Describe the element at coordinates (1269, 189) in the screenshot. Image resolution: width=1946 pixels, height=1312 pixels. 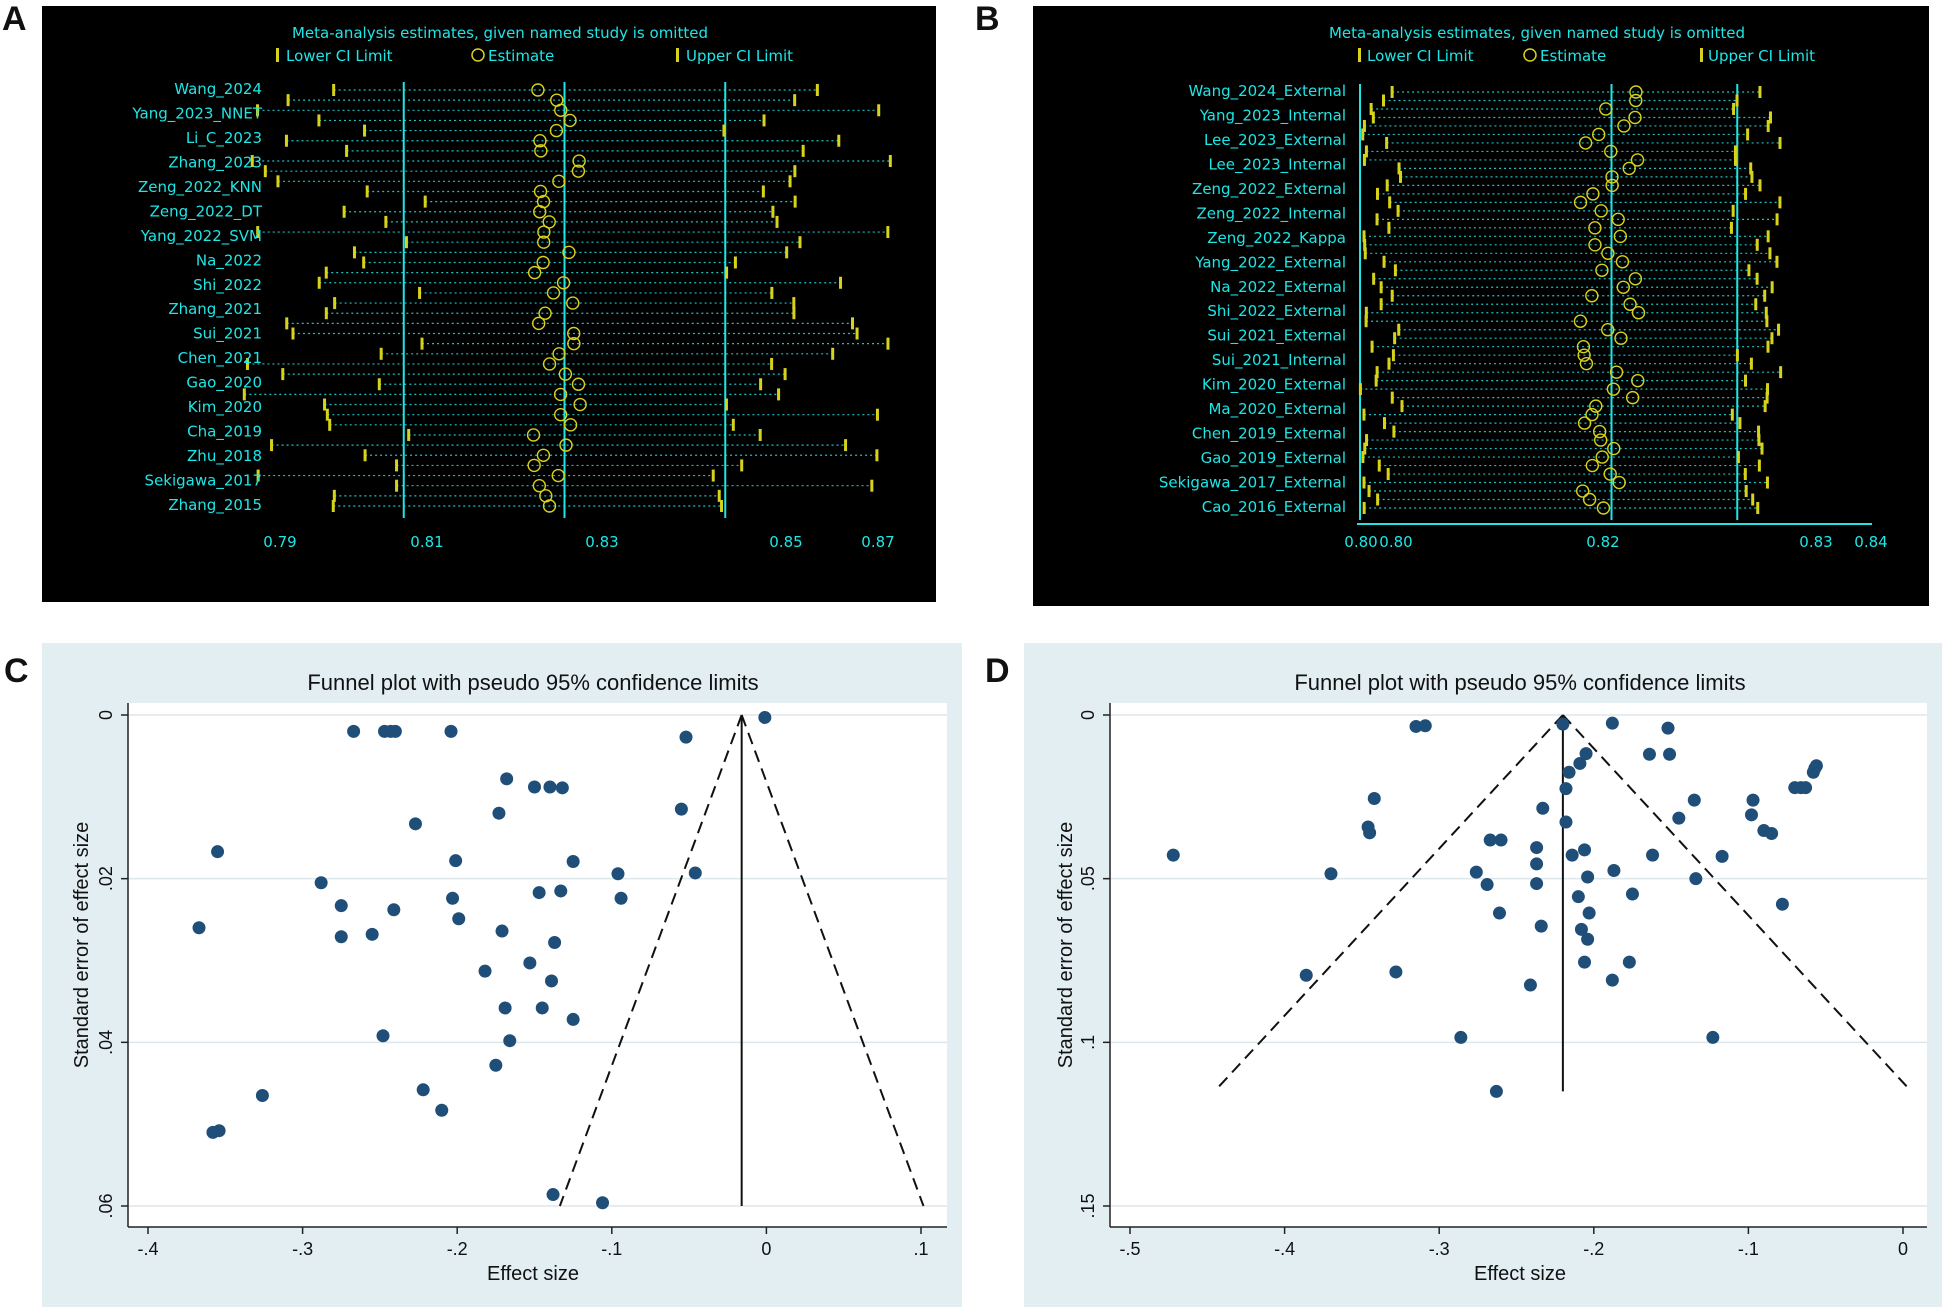
I see `study-label: Zeng_2022_External` at that location.